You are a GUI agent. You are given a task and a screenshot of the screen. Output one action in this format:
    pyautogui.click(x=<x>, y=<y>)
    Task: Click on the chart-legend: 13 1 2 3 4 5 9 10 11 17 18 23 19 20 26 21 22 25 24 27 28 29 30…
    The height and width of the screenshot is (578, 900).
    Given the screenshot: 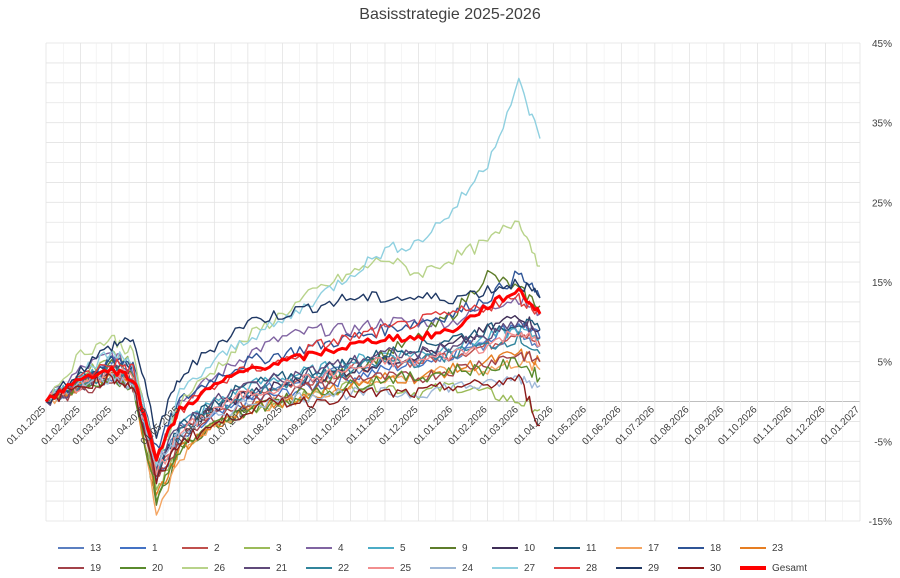 What is the action you would take?
    pyautogui.click(x=458, y=558)
    